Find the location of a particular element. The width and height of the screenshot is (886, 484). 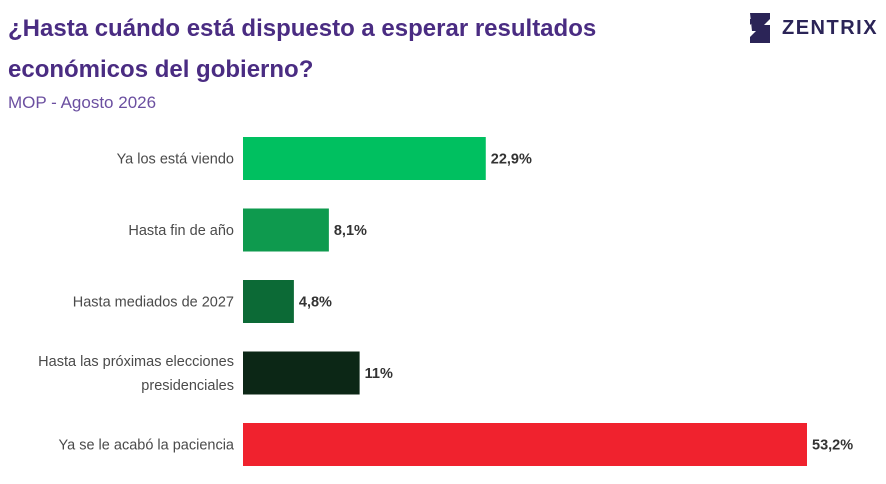

value-label-3: 4,8% is located at coordinates (315, 303).